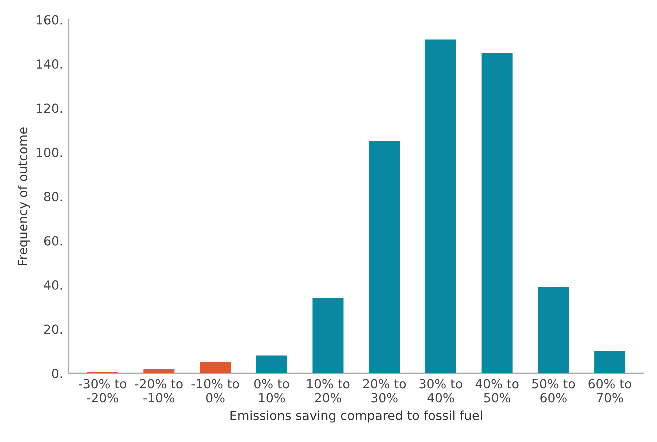  Describe the element at coordinates (53, 329) in the screenshot. I see `y-tick-label: 20.` at that location.